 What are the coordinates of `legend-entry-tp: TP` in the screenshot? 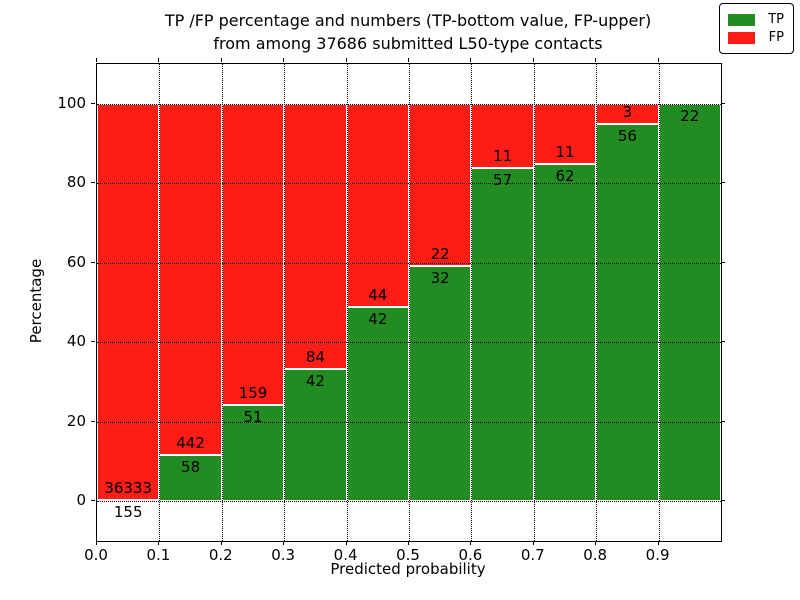 It's located at (756, 19).